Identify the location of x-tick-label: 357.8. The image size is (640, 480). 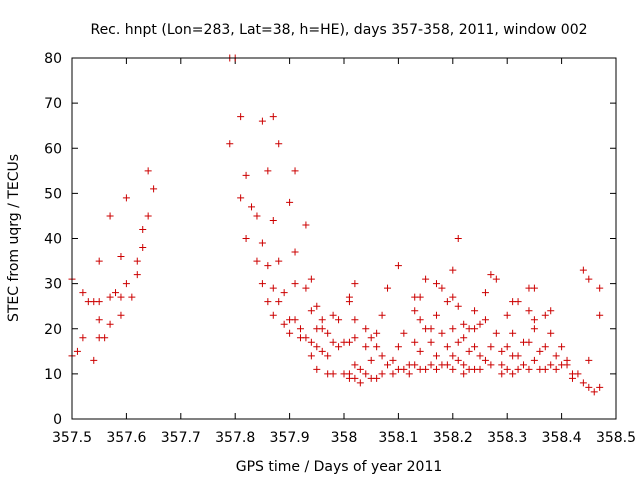
(235, 438).